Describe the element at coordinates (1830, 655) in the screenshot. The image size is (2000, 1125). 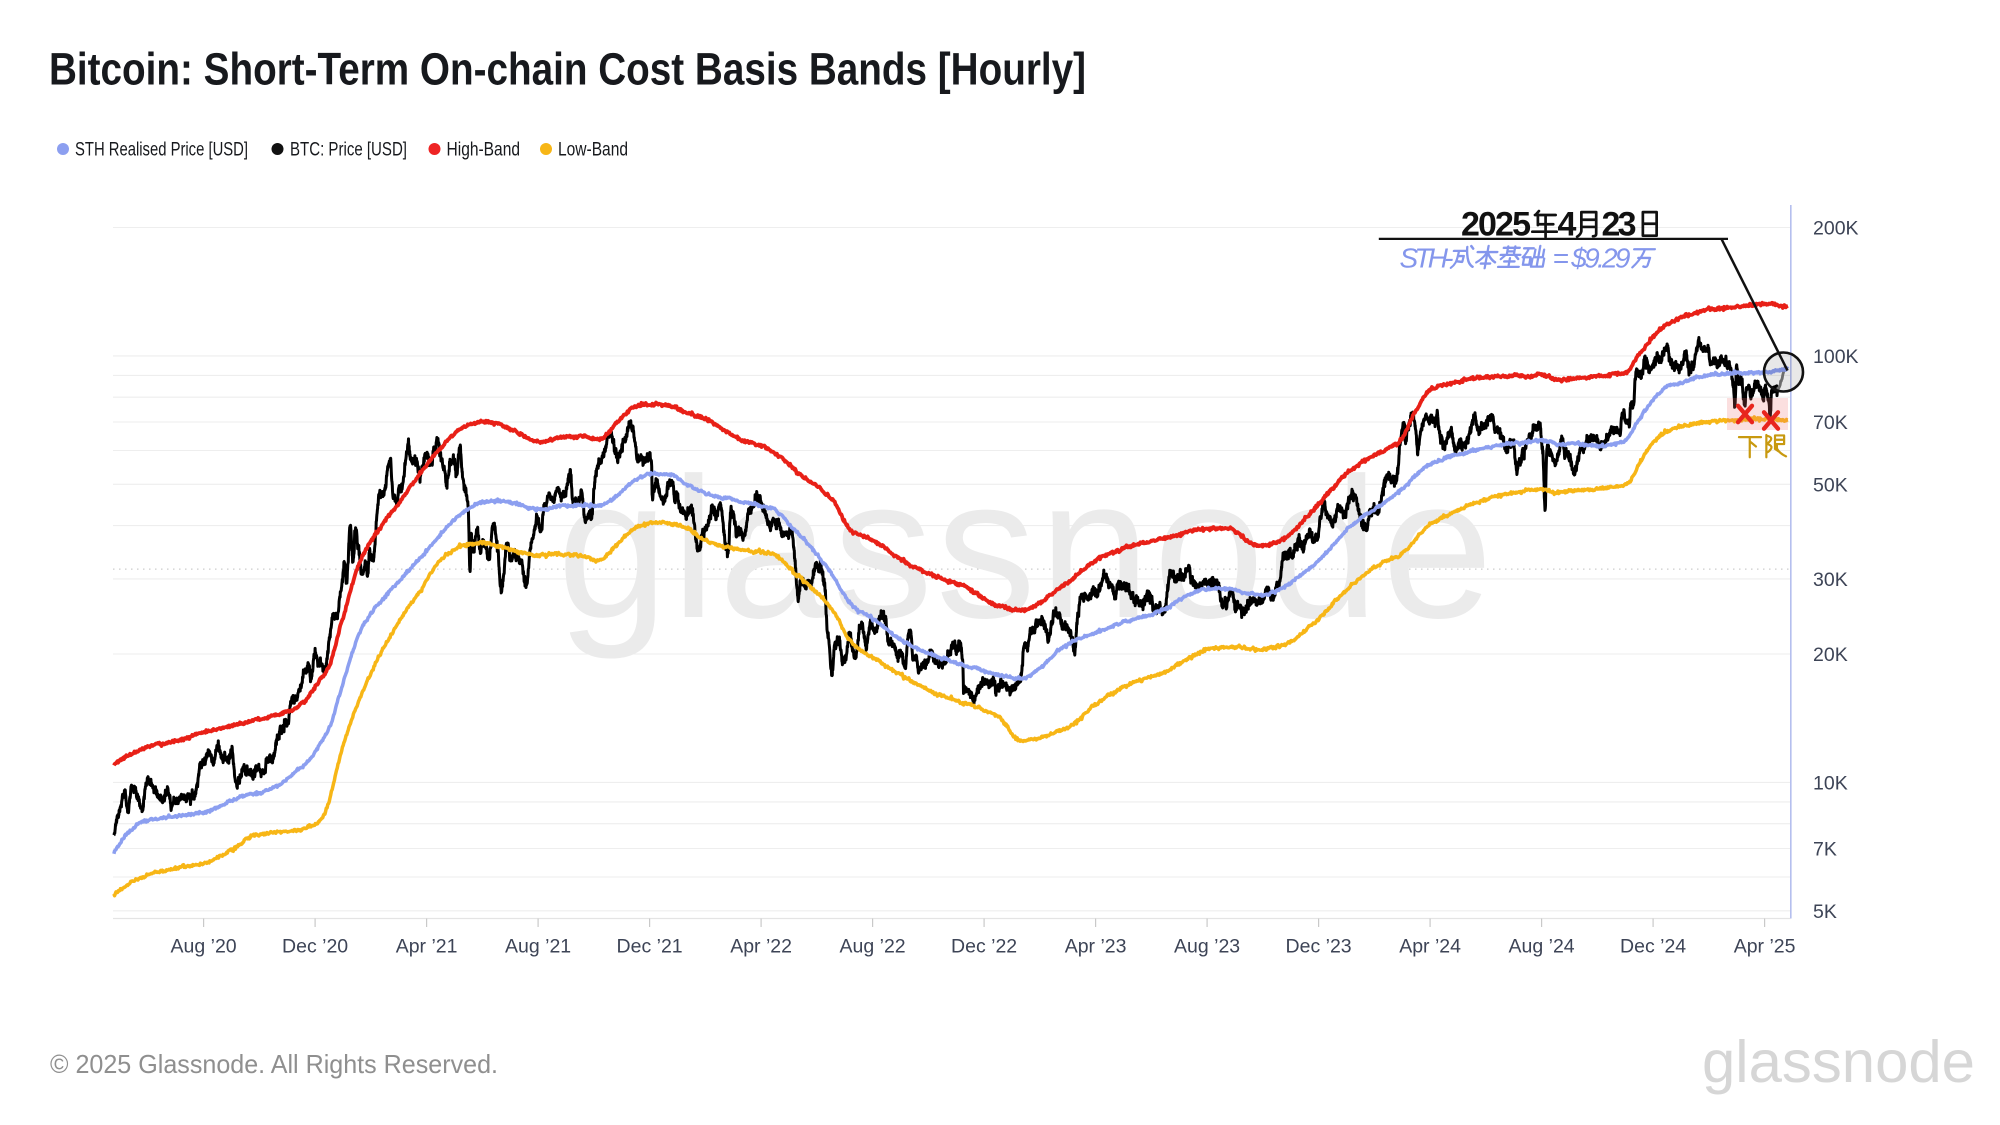
I see `svg-text: 20K` at that location.